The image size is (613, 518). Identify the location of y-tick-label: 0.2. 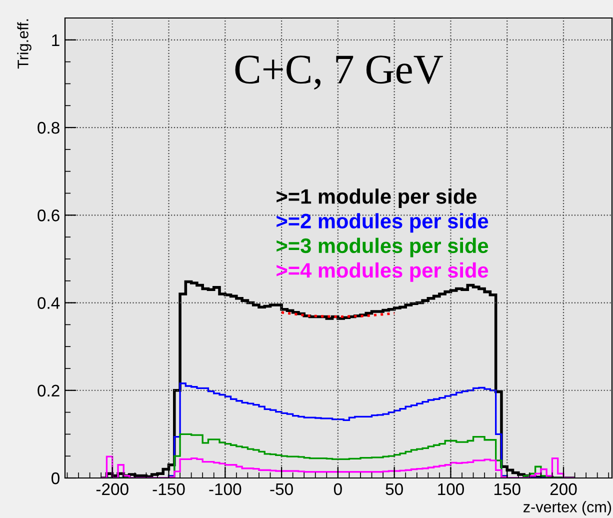
(49, 390).